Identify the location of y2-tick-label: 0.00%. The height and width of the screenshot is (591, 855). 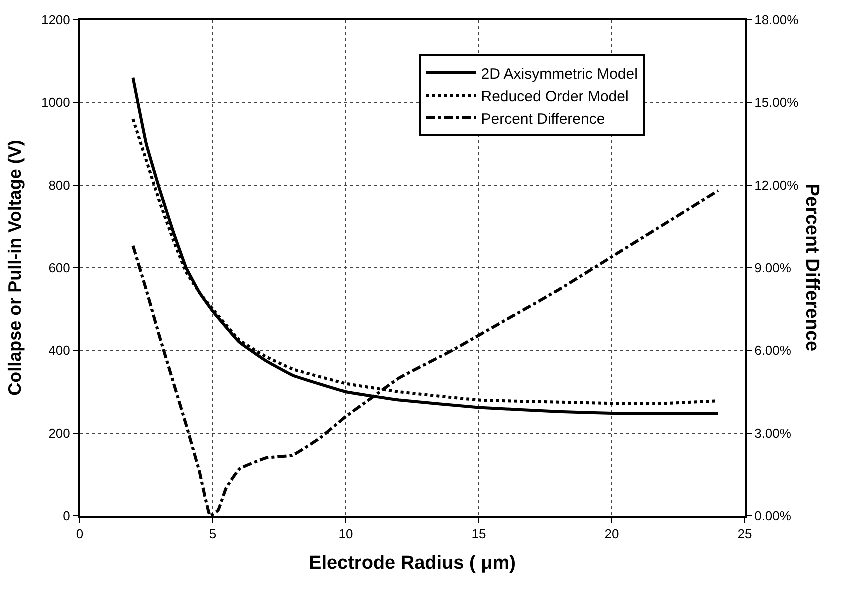
(773, 516).